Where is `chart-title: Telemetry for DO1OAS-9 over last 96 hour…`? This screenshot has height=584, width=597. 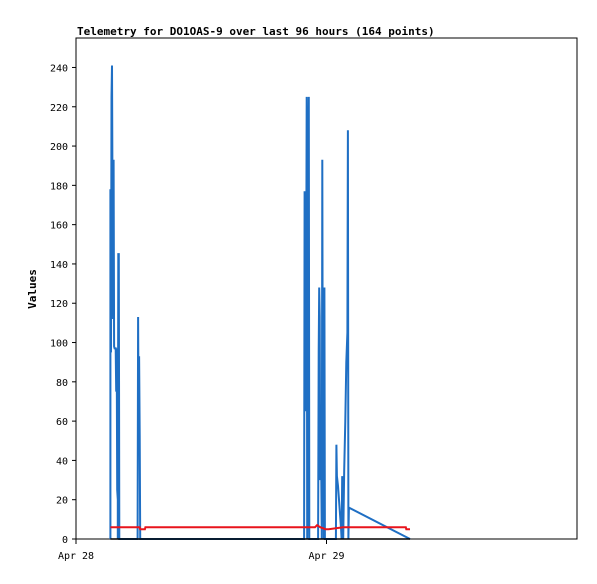
chart-title: Telemetry for DO1OAS-9 over last 96 hour… is located at coordinates (256, 31).